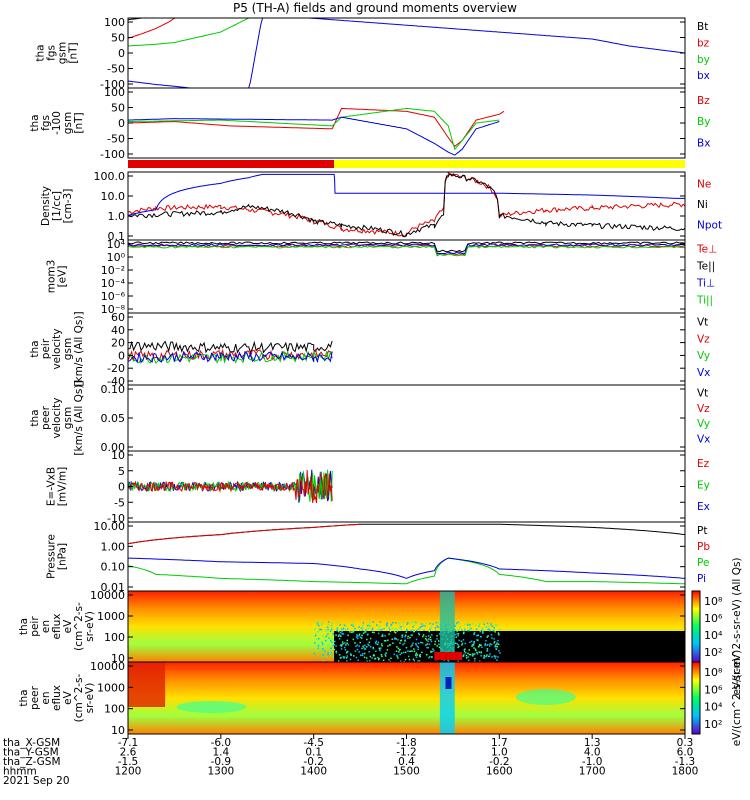  What do you see at coordinates (703, 563) in the screenshot?
I see `pressure-legend-Pe: Pe` at bounding box center [703, 563].